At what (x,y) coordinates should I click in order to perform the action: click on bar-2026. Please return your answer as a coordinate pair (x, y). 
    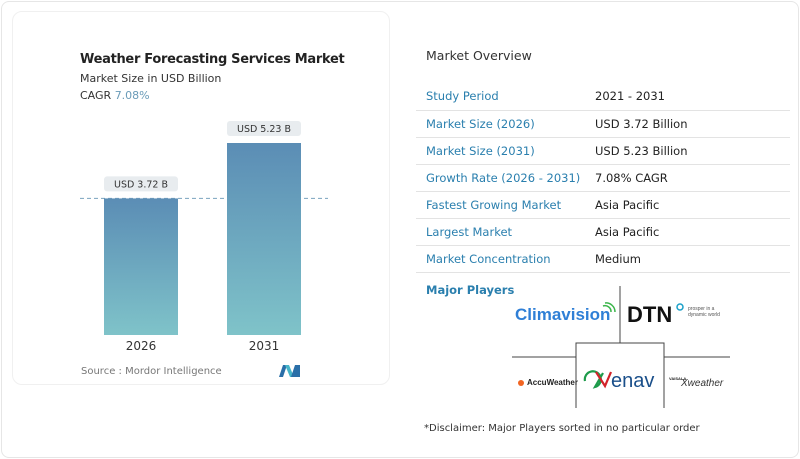
    Looking at the image, I should click on (141, 266).